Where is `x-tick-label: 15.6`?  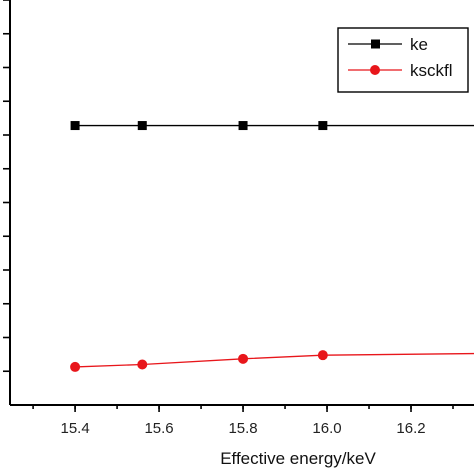
x-tick-label: 15.6 is located at coordinates (158, 428).